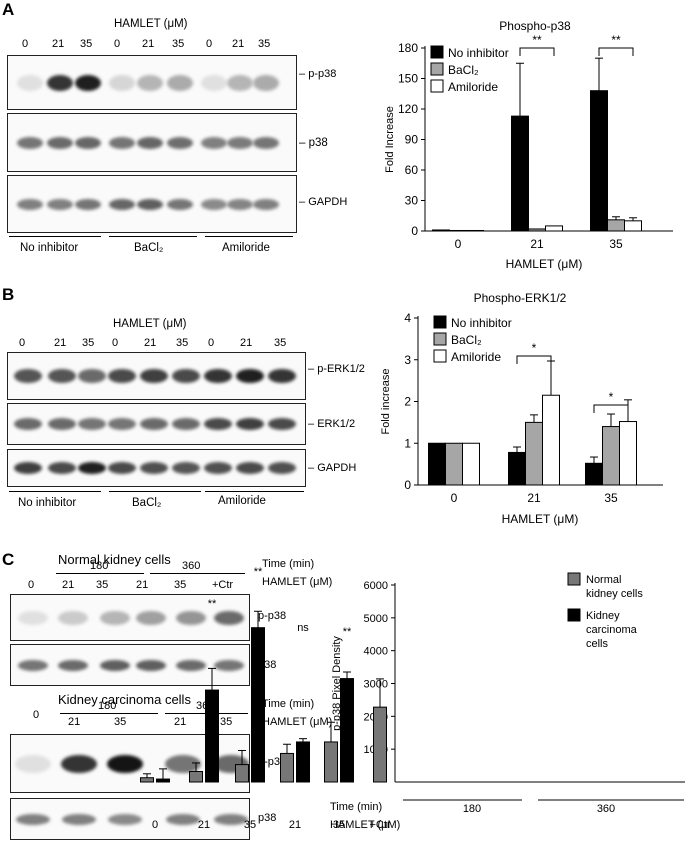 Image resolution: width=686 pixels, height=843 pixels. I want to click on blot-b-group-bacl2: BaCl₂, so click(147, 503).